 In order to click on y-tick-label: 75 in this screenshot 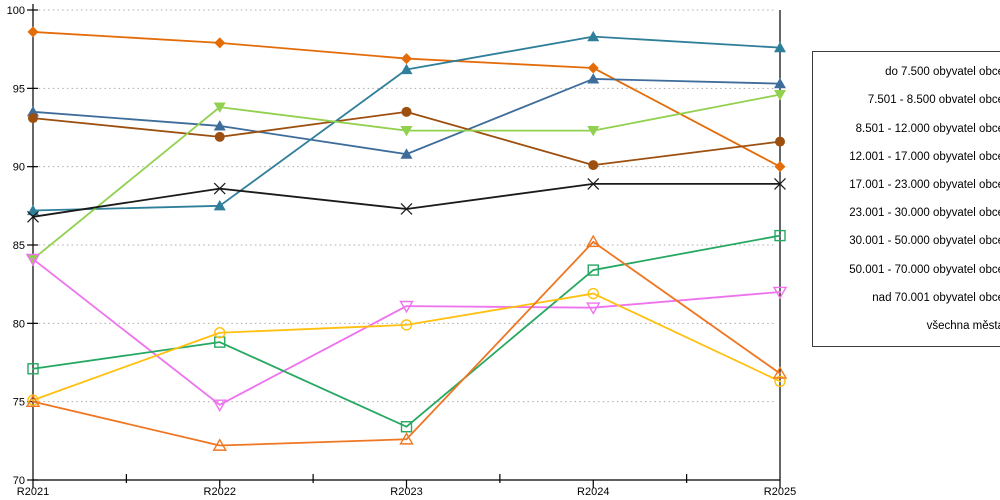, I will do `click(19, 403)`.